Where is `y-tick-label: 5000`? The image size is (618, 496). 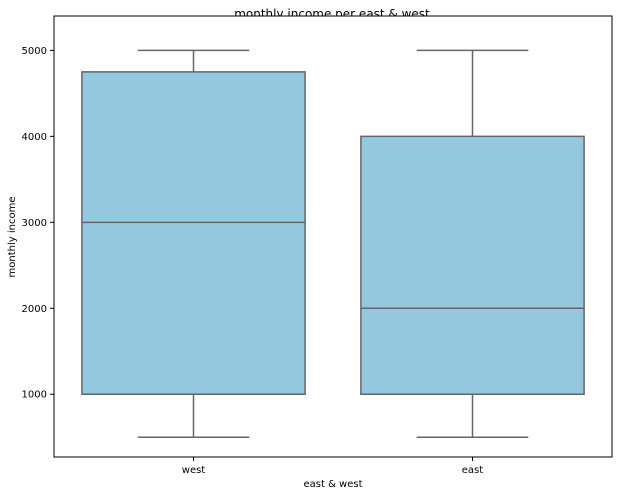
y-tick-label: 5000 is located at coordinates (34, 51).